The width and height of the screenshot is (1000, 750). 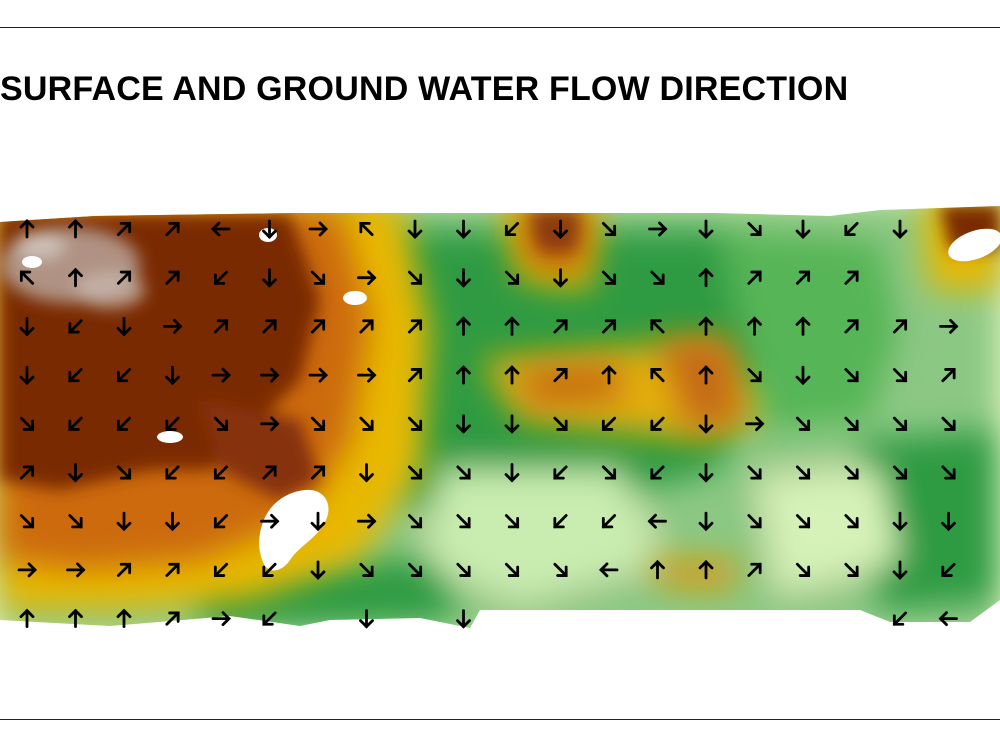 I want to click on cloud-gap-large, so click(x=294, y=530).